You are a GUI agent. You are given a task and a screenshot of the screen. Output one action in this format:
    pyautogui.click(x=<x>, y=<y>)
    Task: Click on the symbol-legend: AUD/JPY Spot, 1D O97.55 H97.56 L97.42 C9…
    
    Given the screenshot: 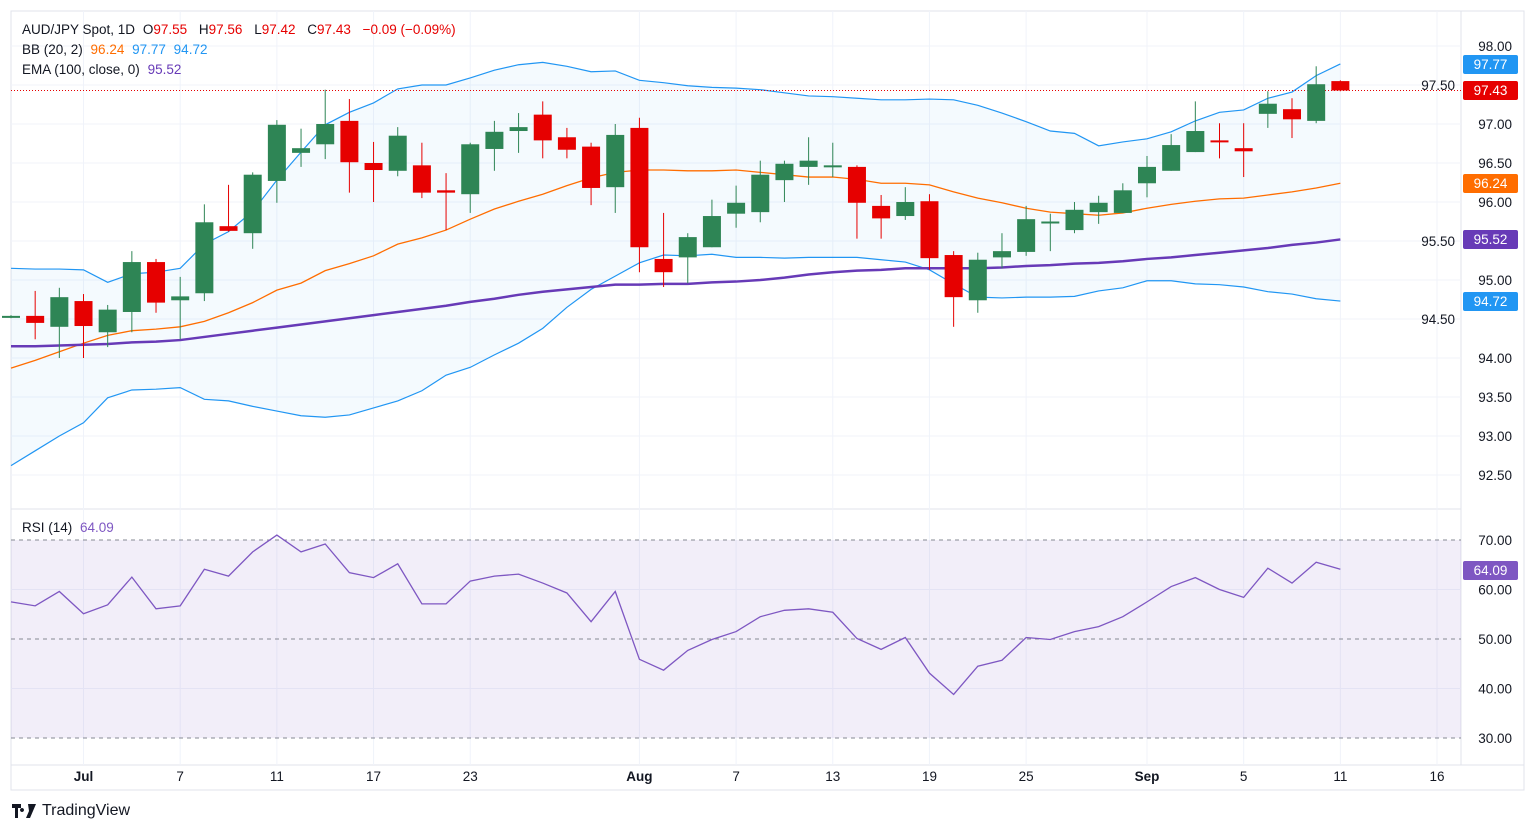 What is the action you would take?
    pyautogui.click(x=241, y=29)
    